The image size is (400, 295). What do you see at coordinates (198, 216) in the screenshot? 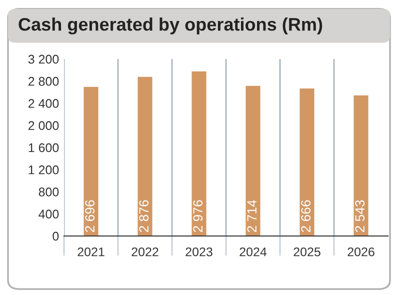
I see `data-label: 2 976` at bounding box center [198, 216].